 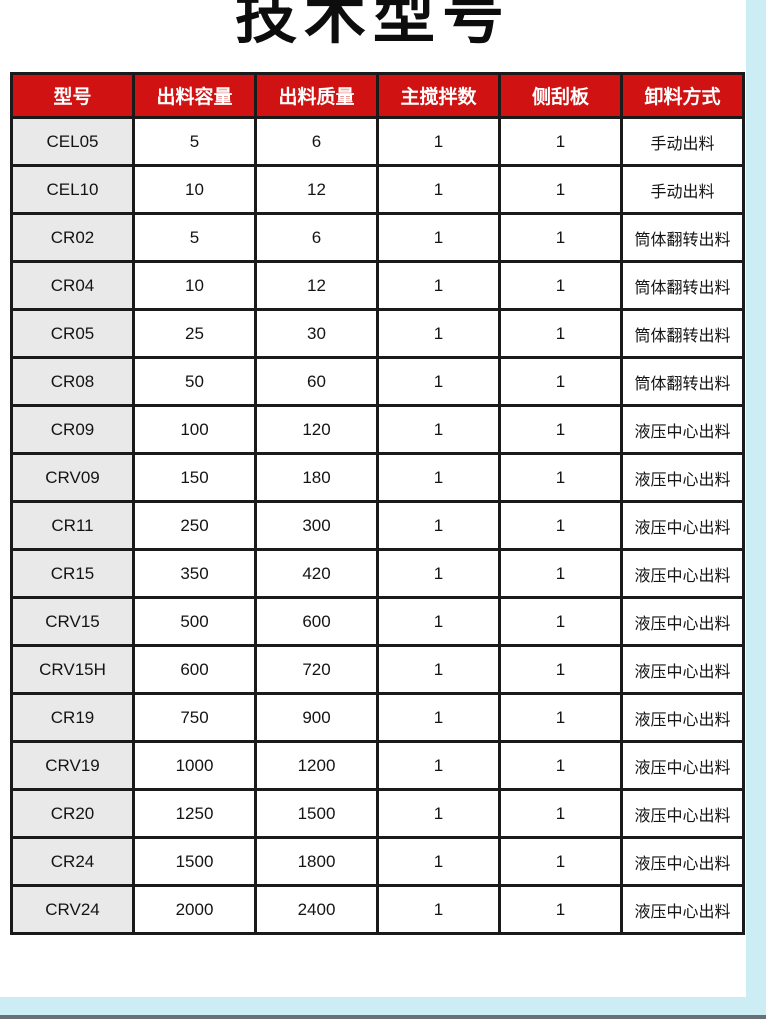 I want to click on model-cell: CR09, so click(x=72, y=429).